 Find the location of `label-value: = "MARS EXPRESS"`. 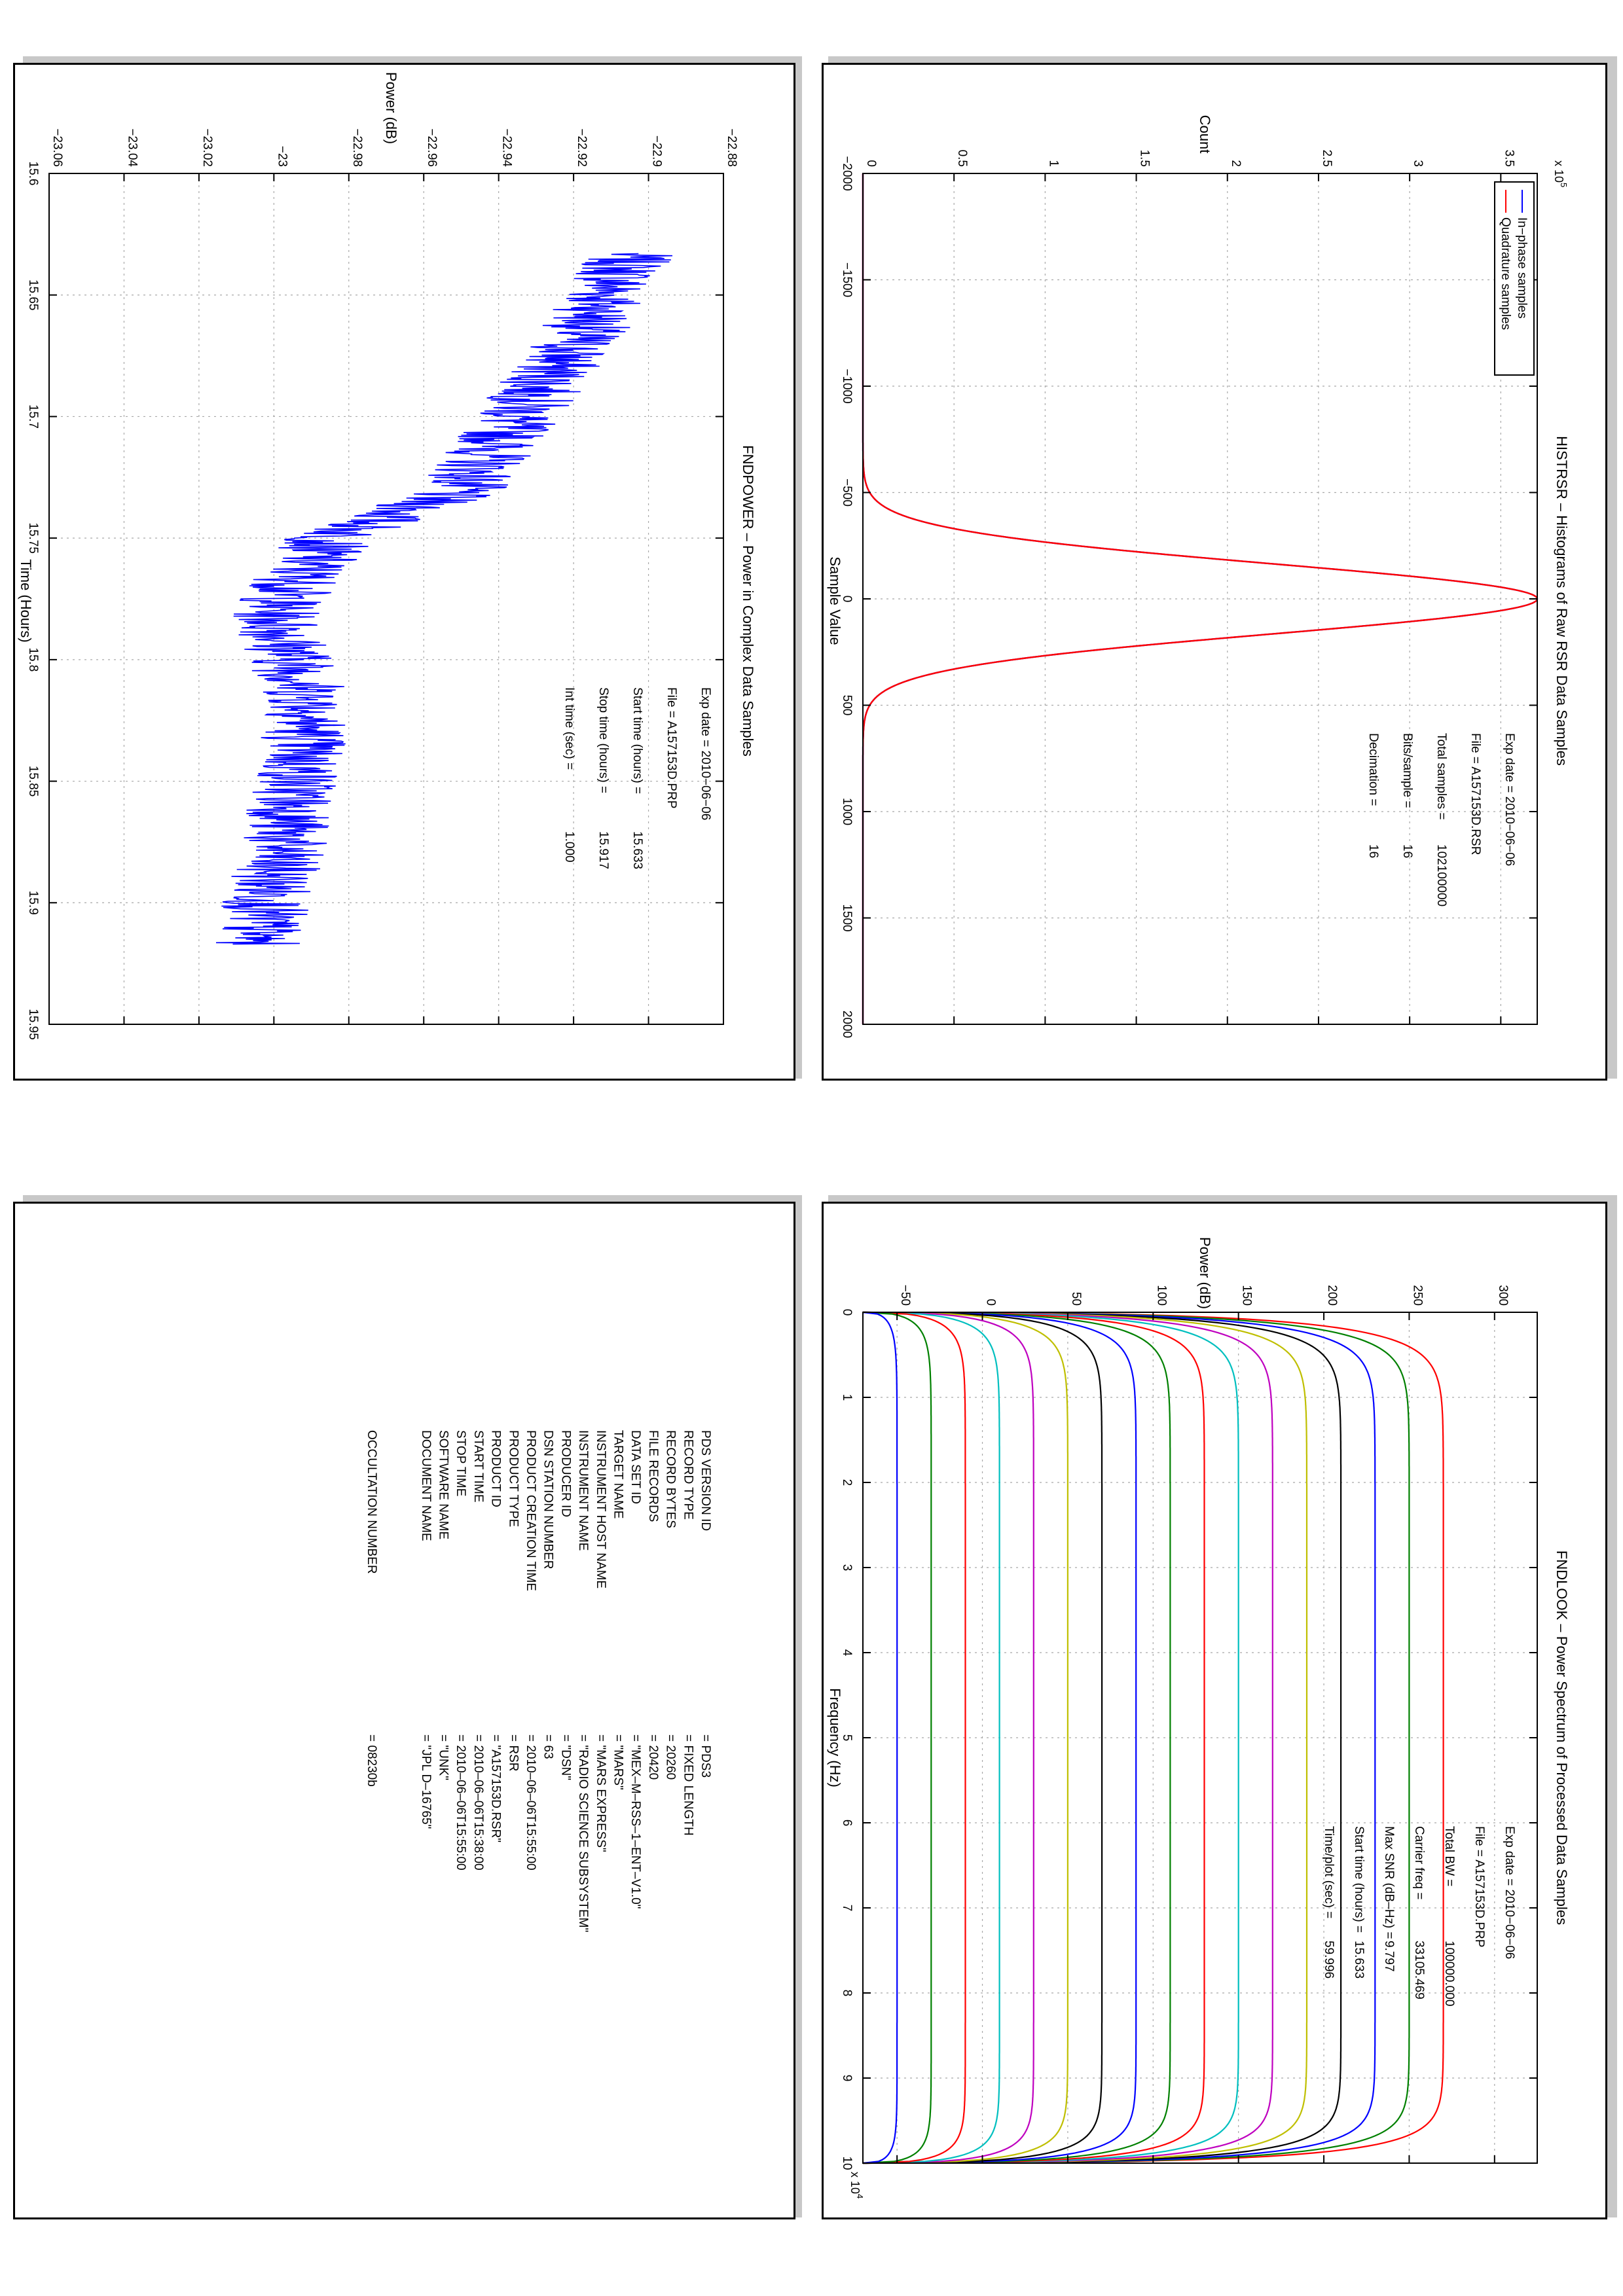

label-value: = "MARS EXPRESS" is located at coordinates (601, 1793).